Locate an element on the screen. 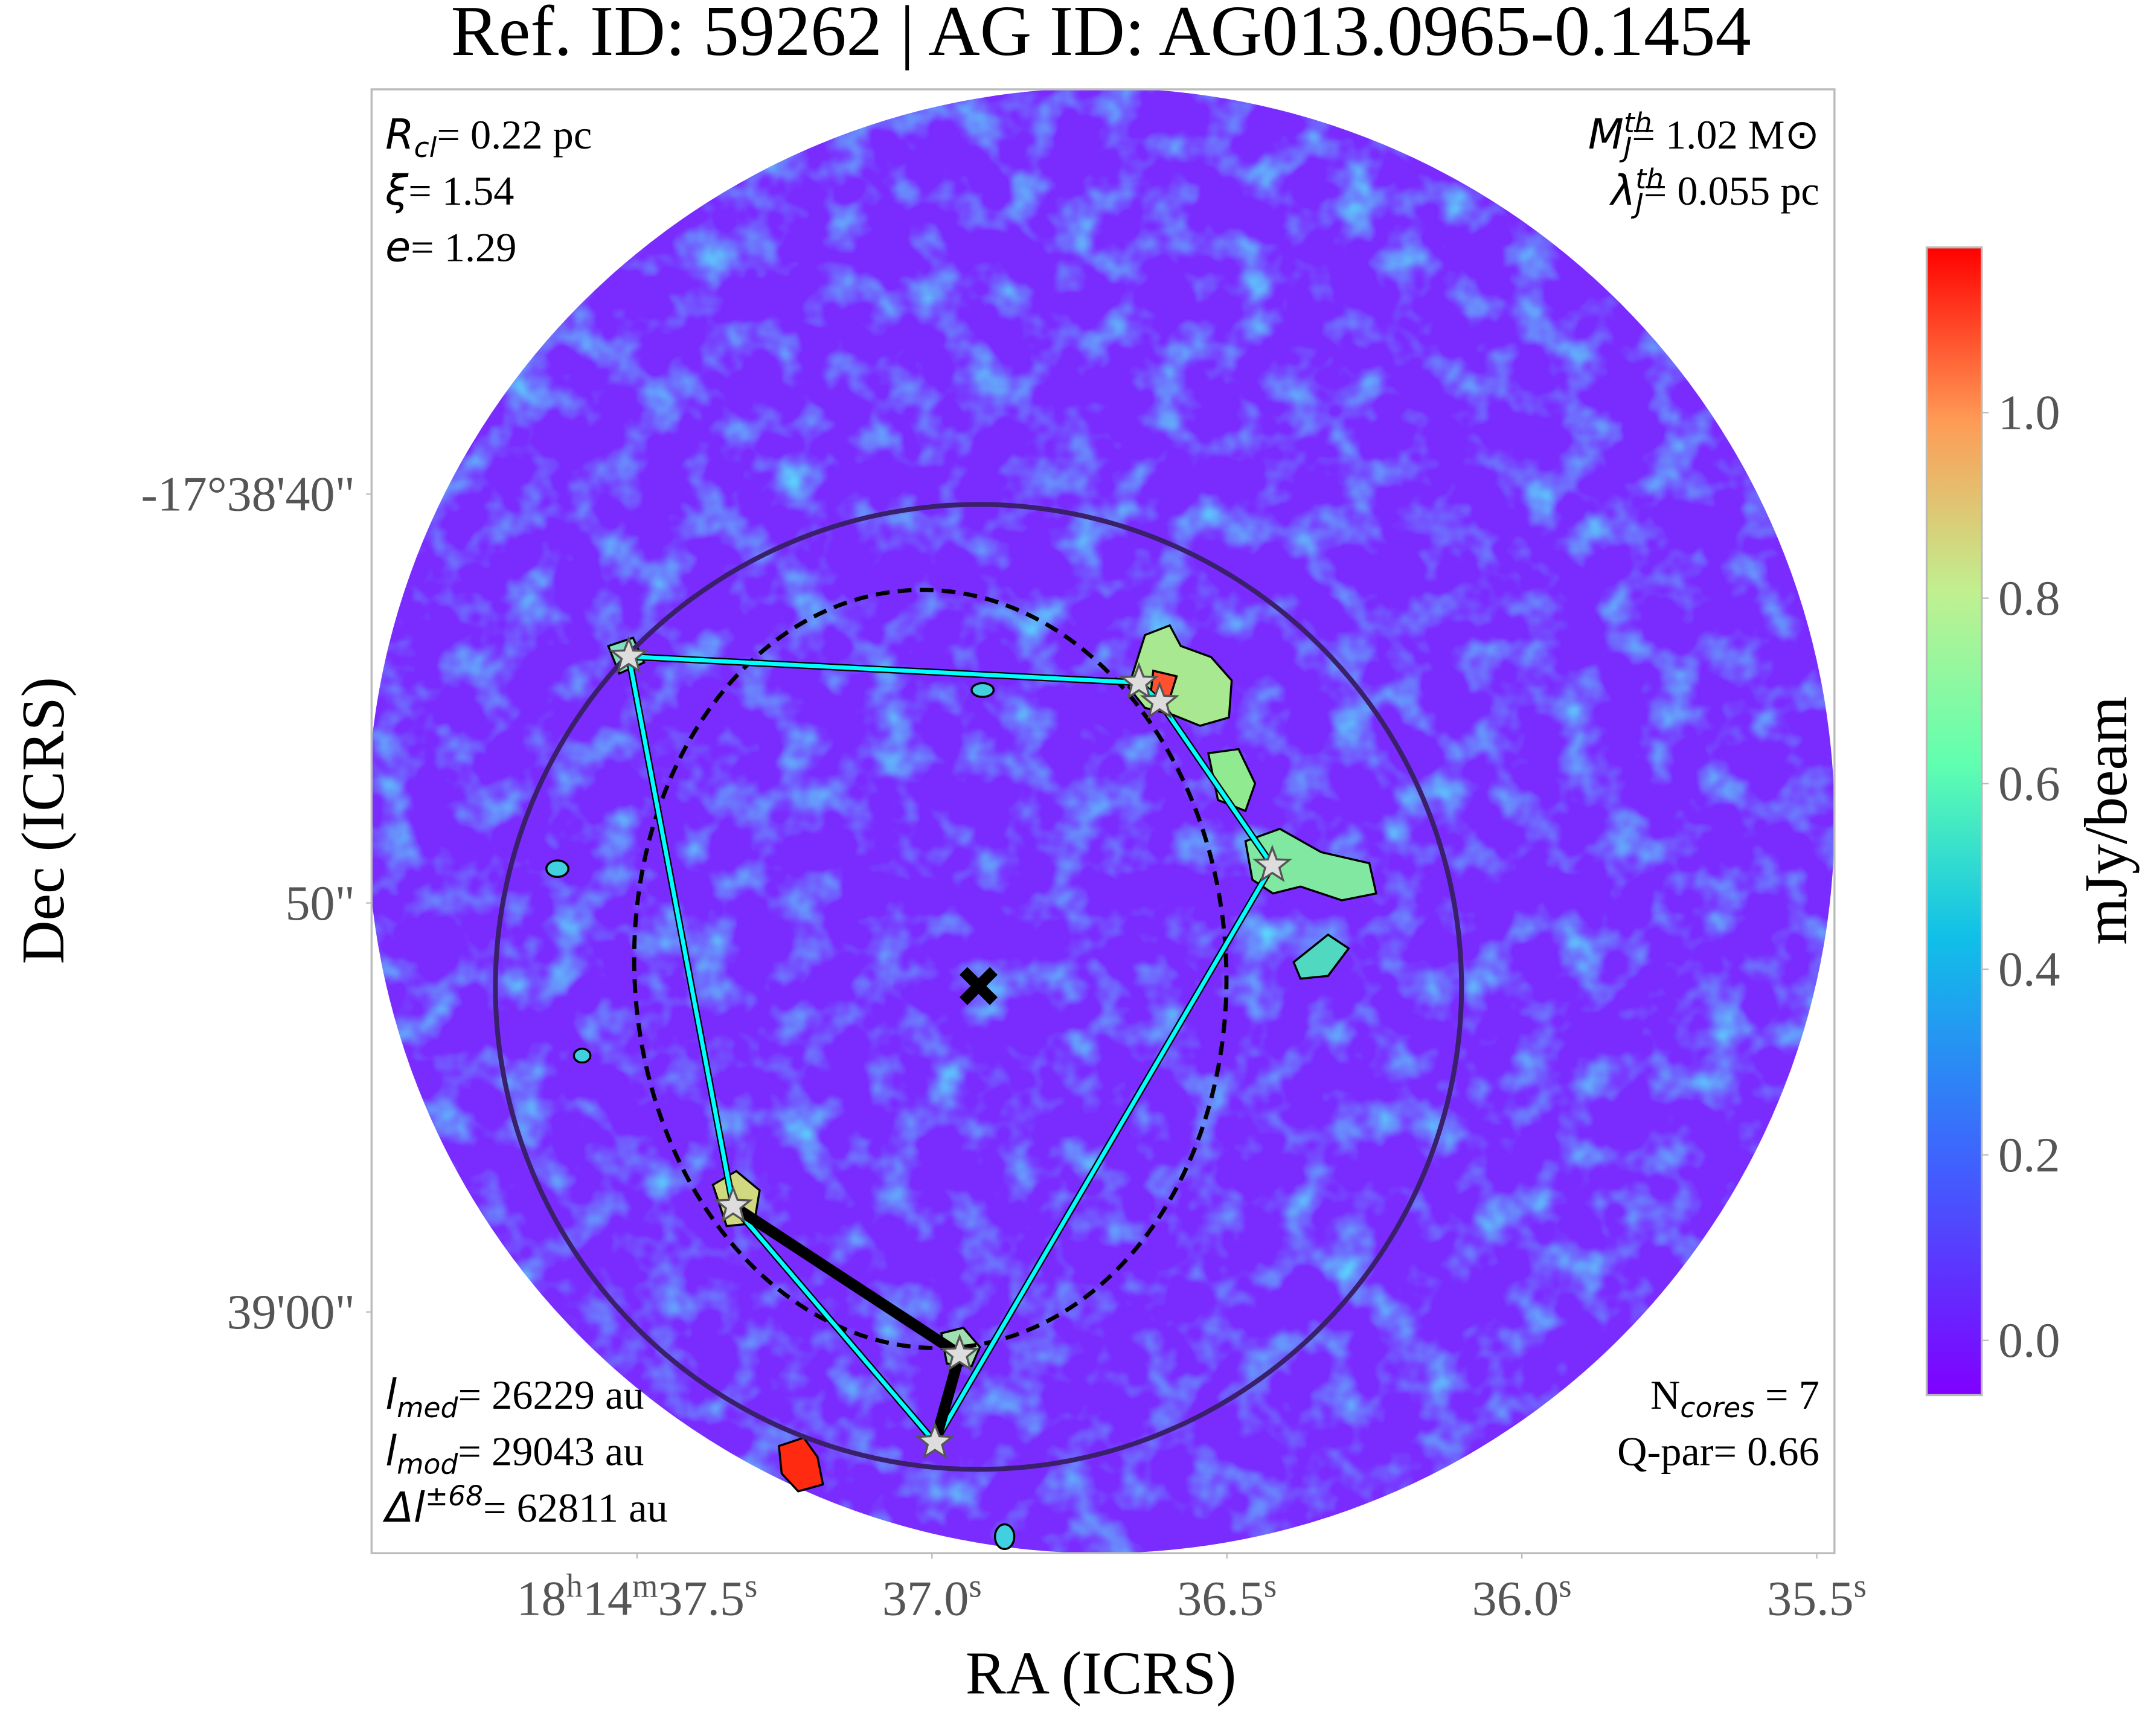  annotation-part: N is located at coordinates (1665, 1395).